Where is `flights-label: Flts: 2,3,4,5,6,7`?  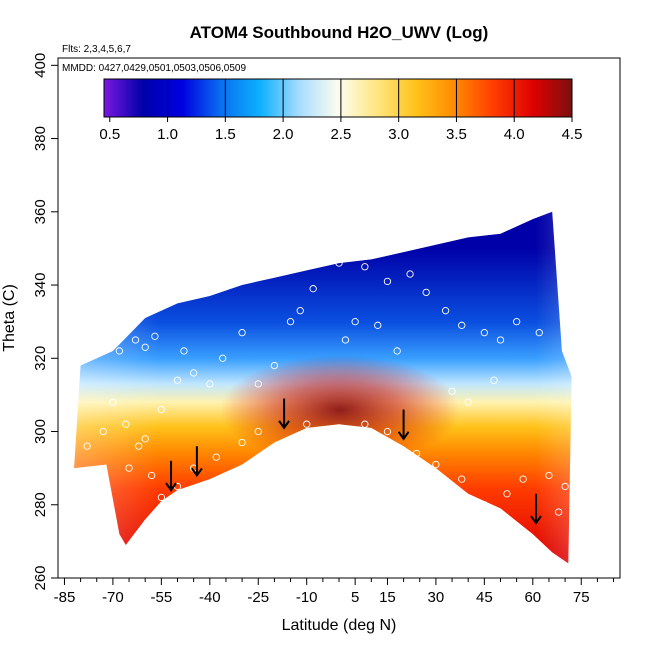
flights-label: Flts: 2,3,4,5,6,7 is located at coordinates (96, 49).